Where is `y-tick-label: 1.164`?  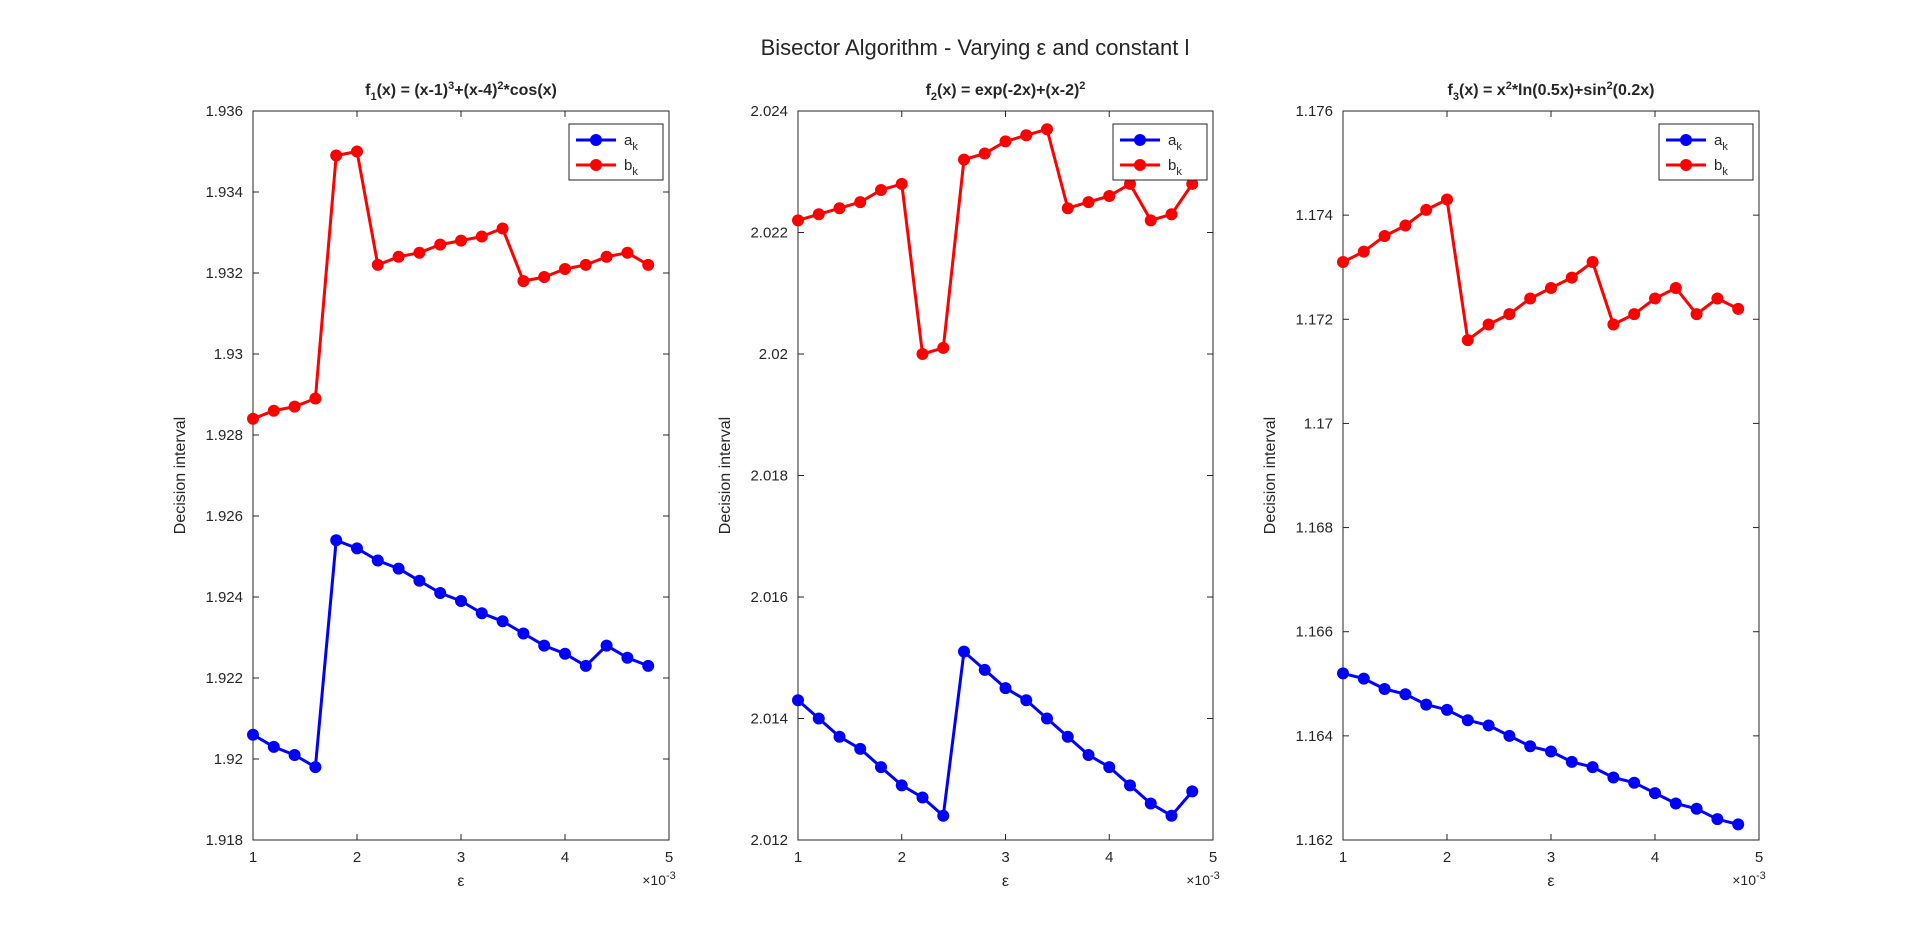
y-tick-label: 1.164 is located at coordinates (1314, 736).